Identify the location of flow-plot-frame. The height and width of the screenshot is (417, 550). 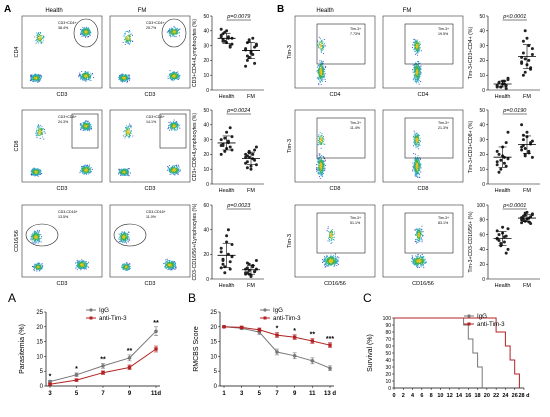
(423, 52).